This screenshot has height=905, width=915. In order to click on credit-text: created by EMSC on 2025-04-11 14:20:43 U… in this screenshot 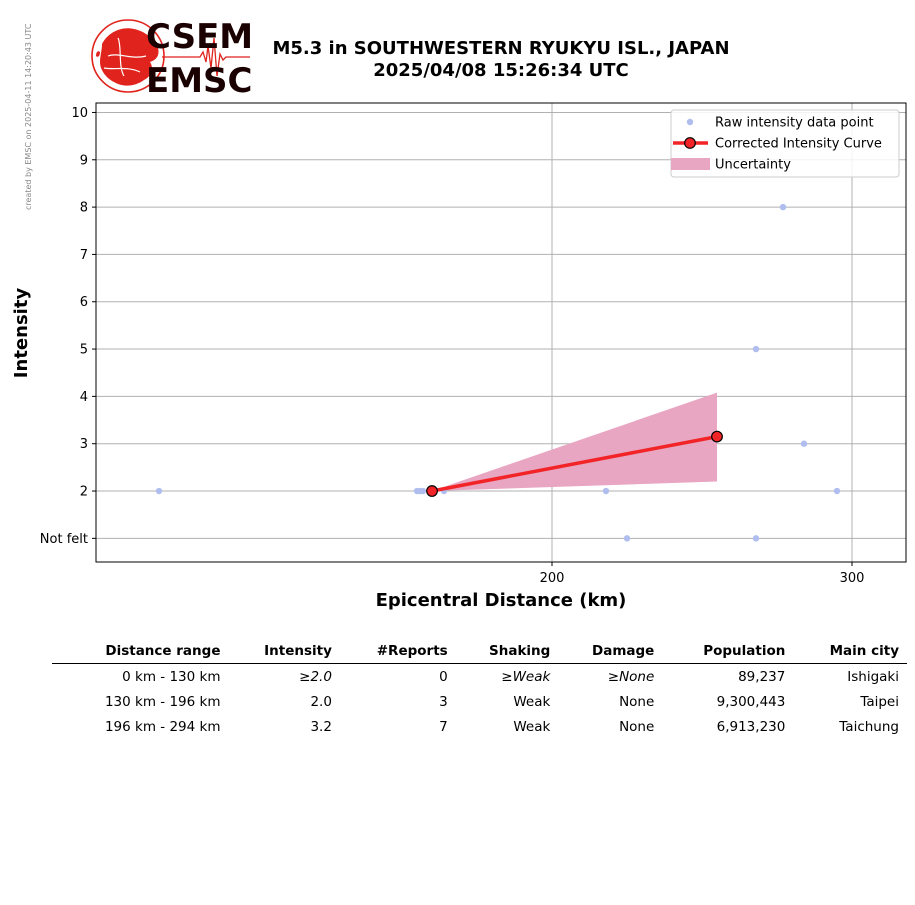, I will do `click(28, 116)`.